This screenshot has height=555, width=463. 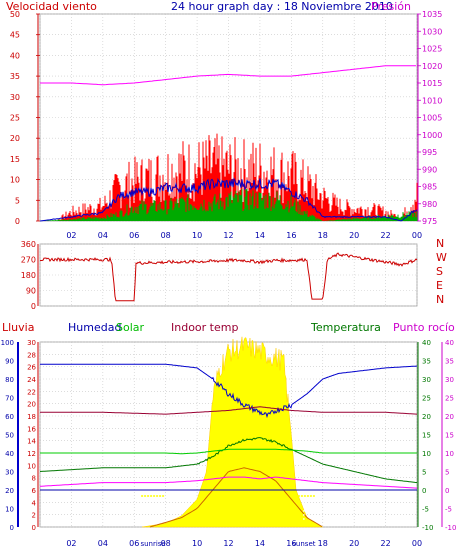 I want to click on wind-average-series, so click(x=228, y=199).